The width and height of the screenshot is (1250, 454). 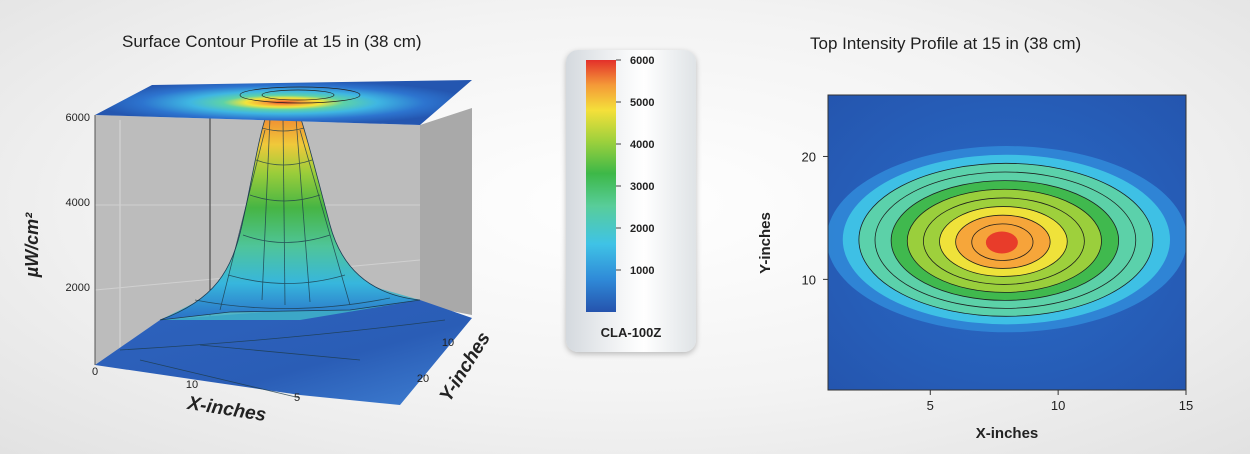 I want to click on y-tick-label: 20, so click(x=423, y=379).